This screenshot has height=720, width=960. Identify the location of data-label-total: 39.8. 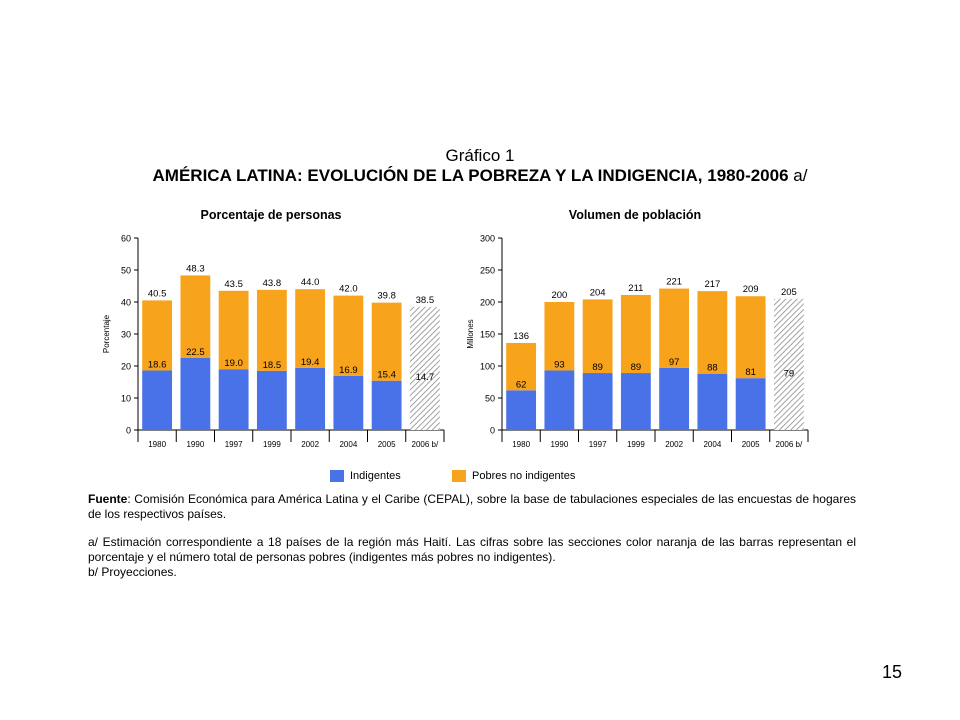
(386, 296).